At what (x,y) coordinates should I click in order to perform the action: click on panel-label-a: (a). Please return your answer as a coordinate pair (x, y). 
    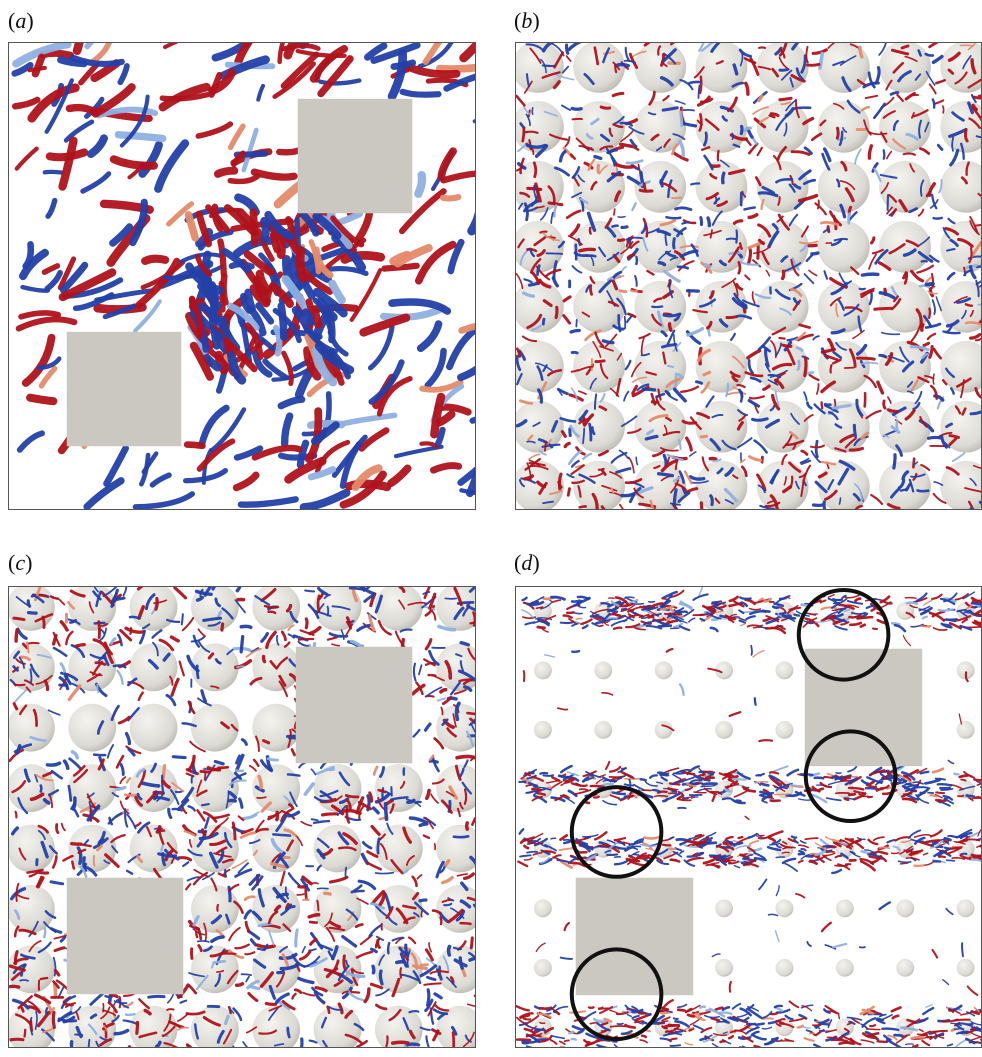
    Looking at the image, I should click on (21, 20).